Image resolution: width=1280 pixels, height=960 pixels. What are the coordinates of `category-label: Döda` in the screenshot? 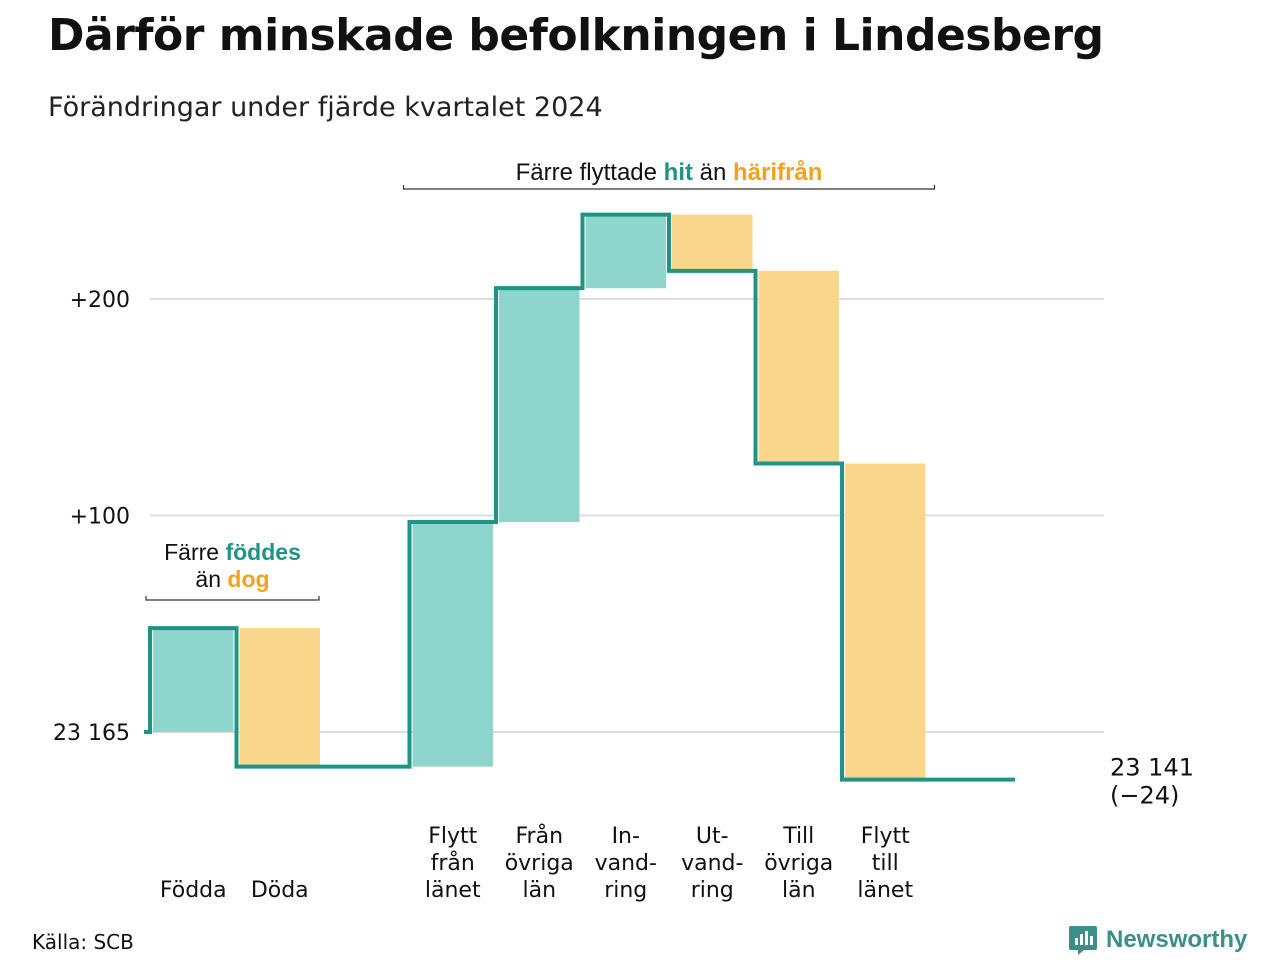 It's located at (280, 890).